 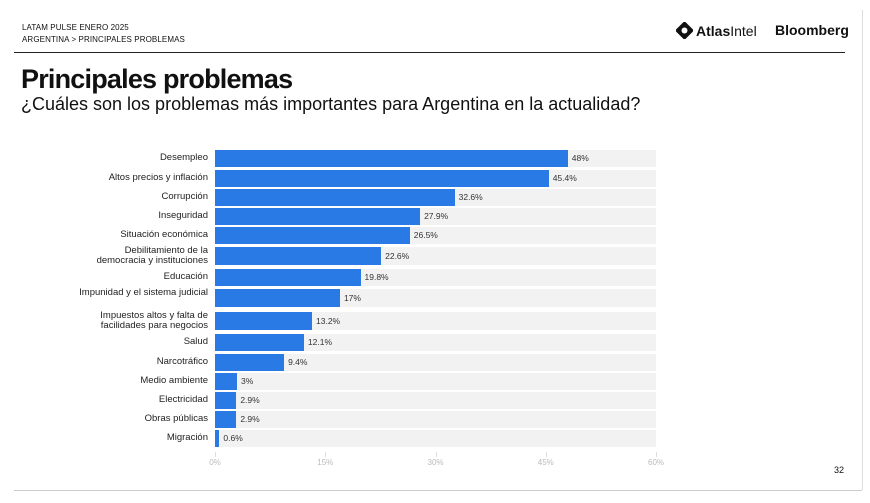 What do you see at coordinates (187, 437) in the screenshot?
I see `category-label: Migración` at bounding box center [187, 437].